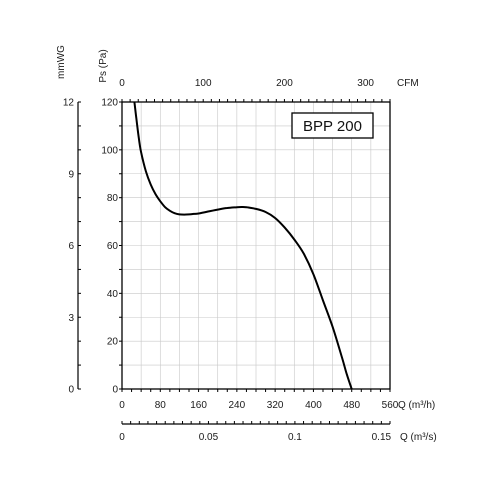 This screenshot has width=500, height=500. I want to click on pressure-pa-tick-label: 120, so click(109, 103).